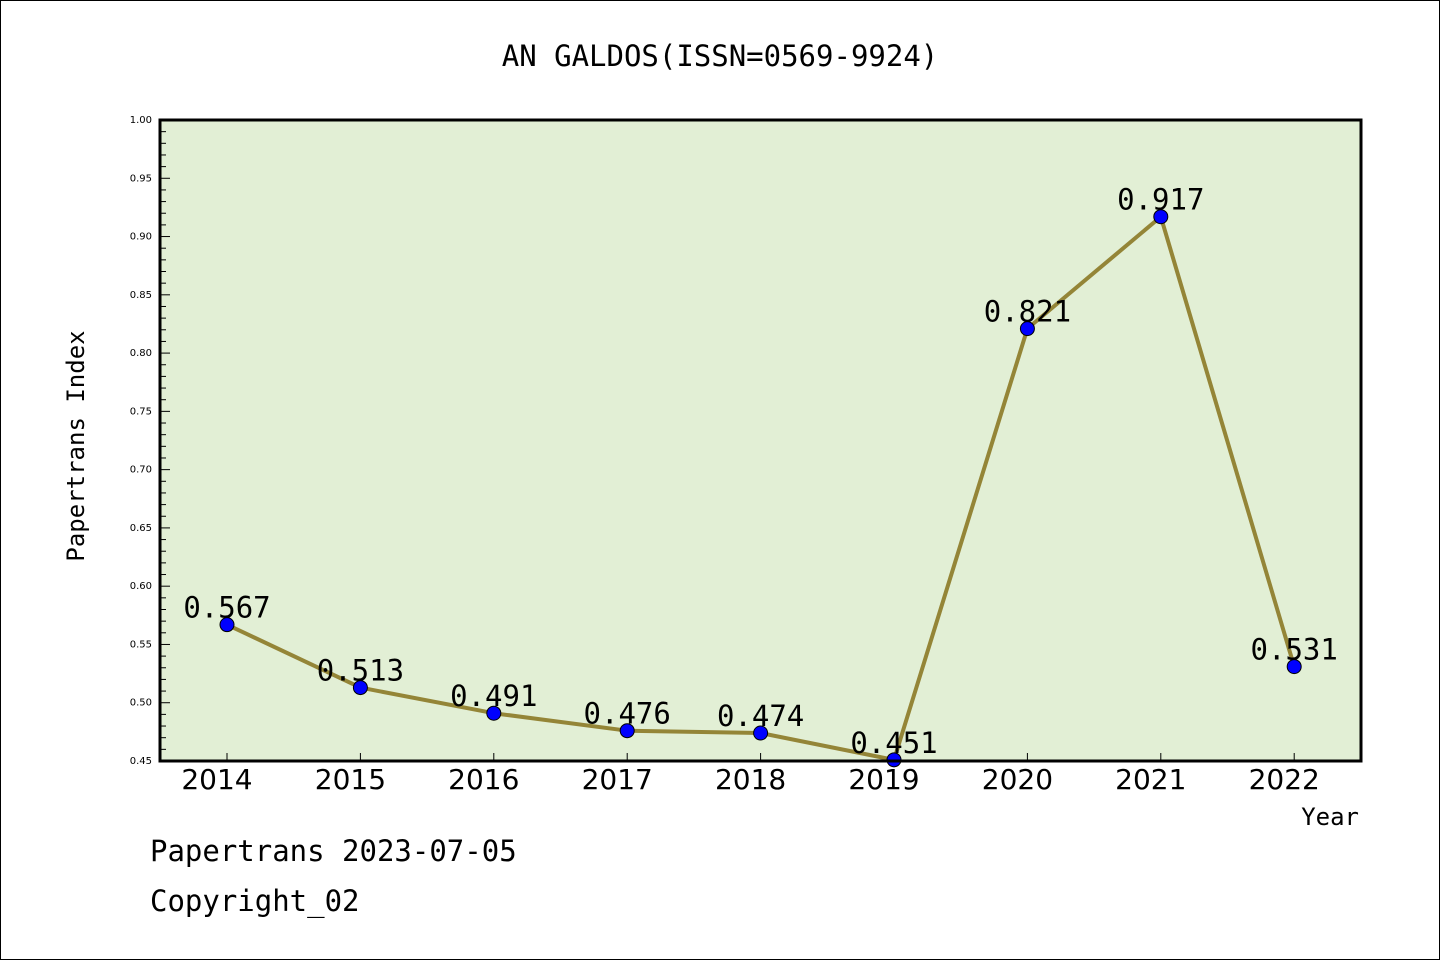  What do you see at coordinates (333, 851) in the screenshot?
I see `footer-date: Papertrans 2023-07-05` at bounding box center [333, 851].